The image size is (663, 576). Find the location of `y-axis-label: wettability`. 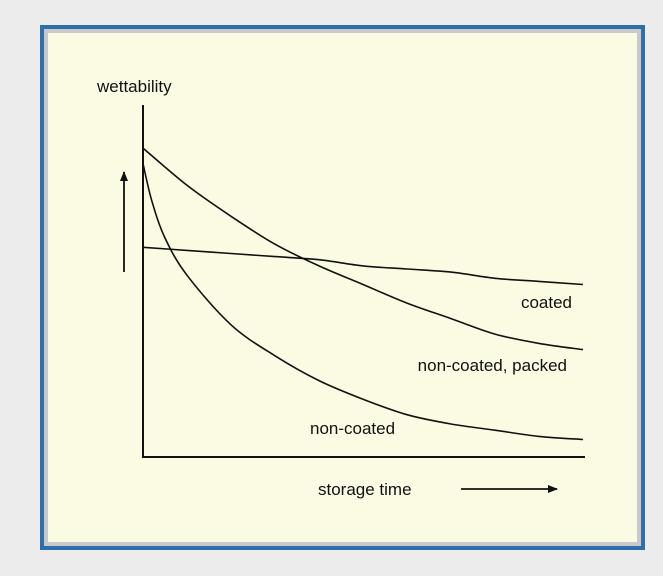

y-axis-label: wettability is located at coordinates (134, 86).